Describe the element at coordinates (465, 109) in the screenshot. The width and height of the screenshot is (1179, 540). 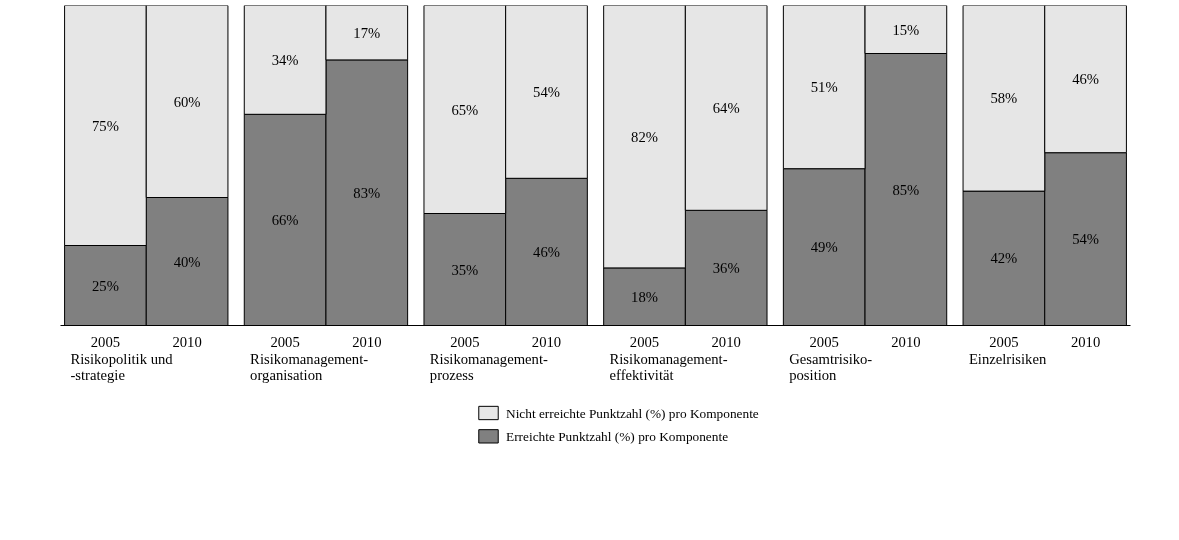
I see `data-label: 65%` at that location.